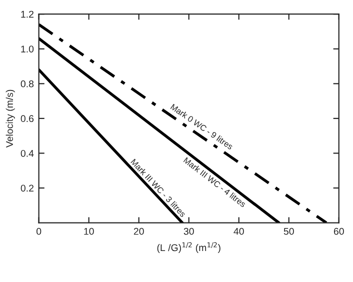  Describe the element at coordinates (39, 231) in the screenshot. I see `x-tick-label: 0` at that location.